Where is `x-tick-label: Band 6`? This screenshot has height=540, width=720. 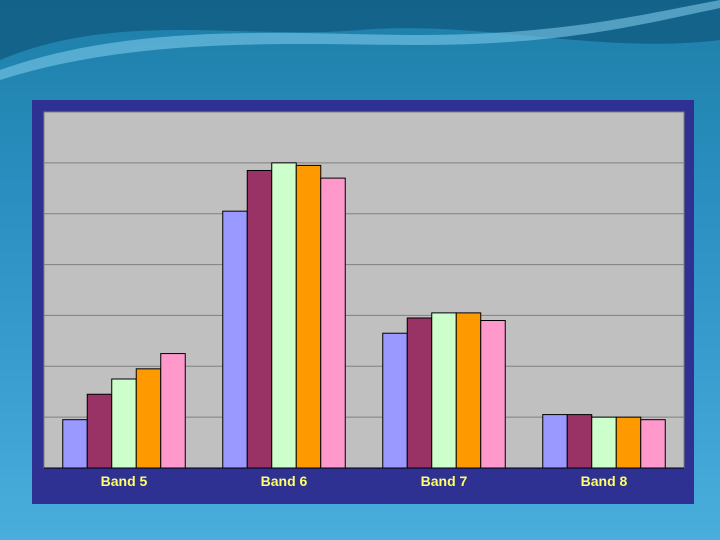 x-tick-label: Band 6 is located at coordinates (284, 481).